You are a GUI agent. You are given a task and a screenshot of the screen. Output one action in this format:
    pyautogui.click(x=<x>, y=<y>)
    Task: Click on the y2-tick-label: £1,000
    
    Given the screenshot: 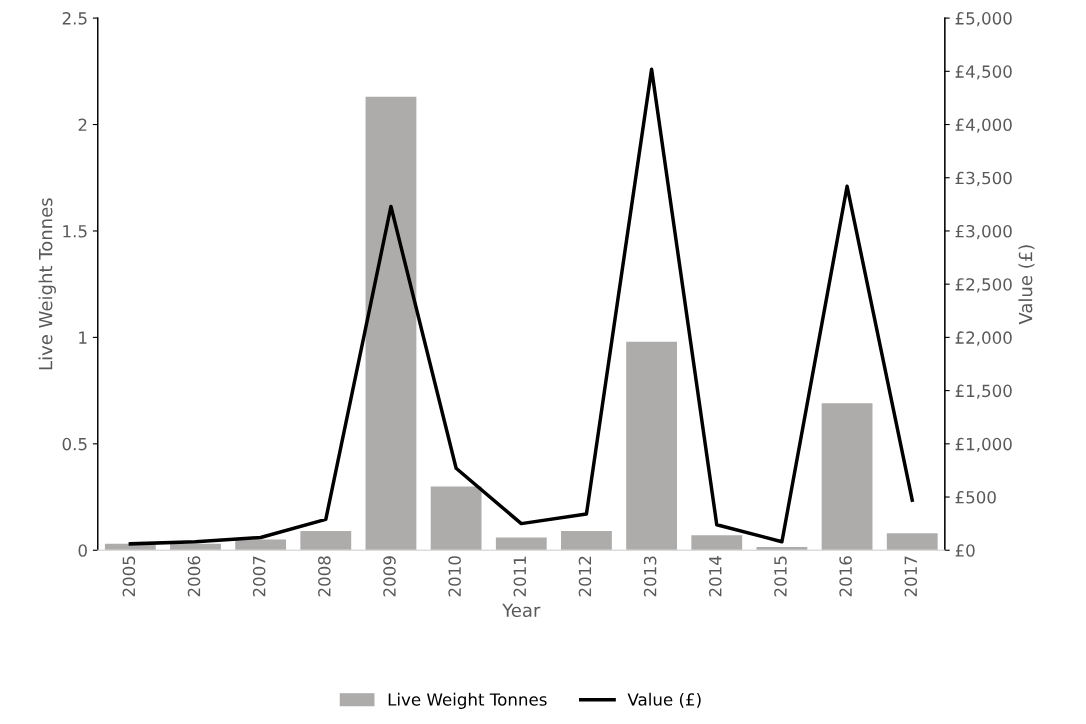 What is the action you would take?
    pyautogui.click(x=983, y=445)
    